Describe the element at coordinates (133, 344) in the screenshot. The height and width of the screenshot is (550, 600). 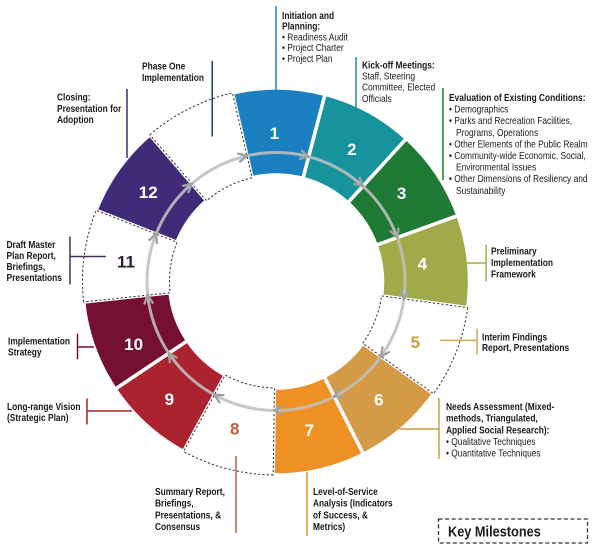
I see `svg-text: 10` at that location.